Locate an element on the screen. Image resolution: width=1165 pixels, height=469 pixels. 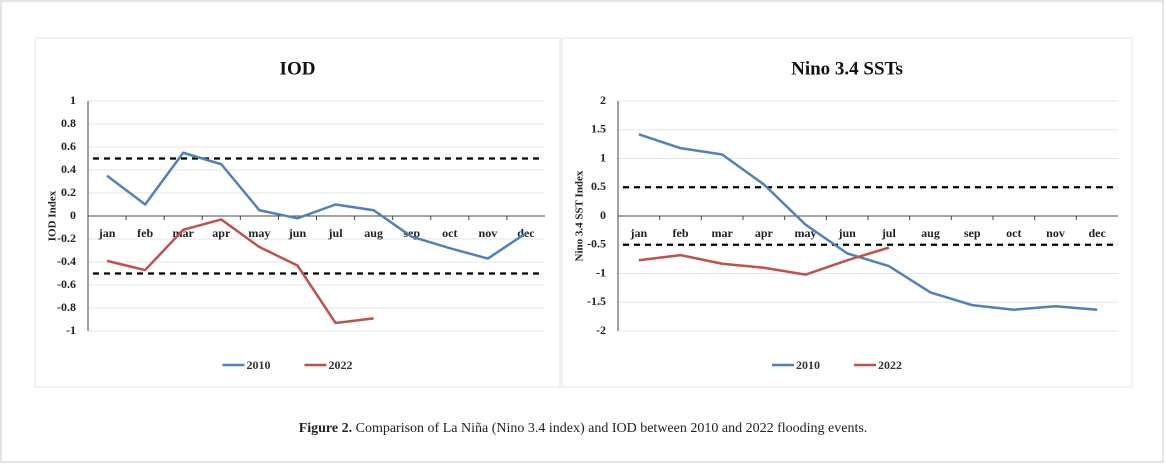
y-tick-label: 1.5 is located at coordinates (598, 129).